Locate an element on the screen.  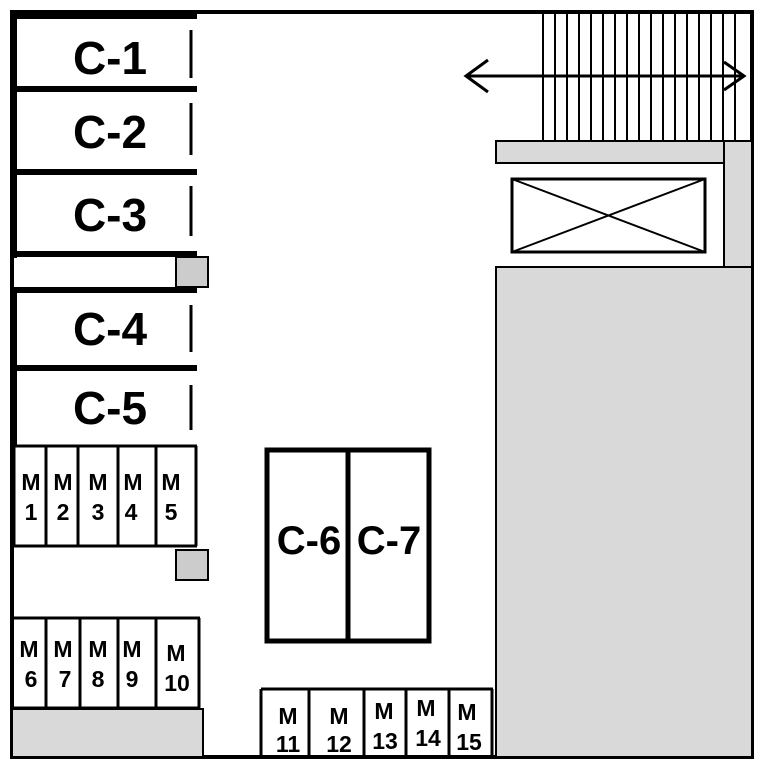
moto-space-m1: M 1 is located at coordinates (30, 497).